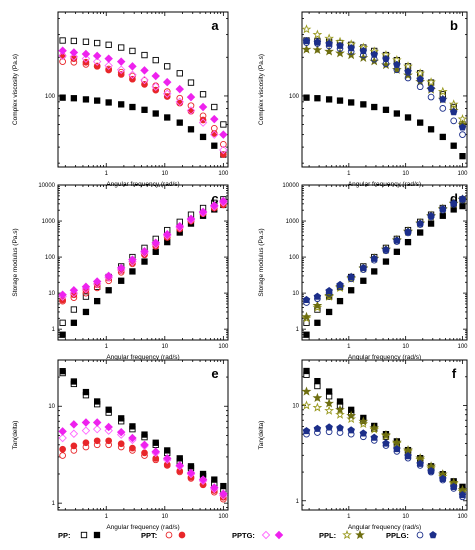 The image size is (475, 550). I want to click on panel-letter: e, so click(214, 373).